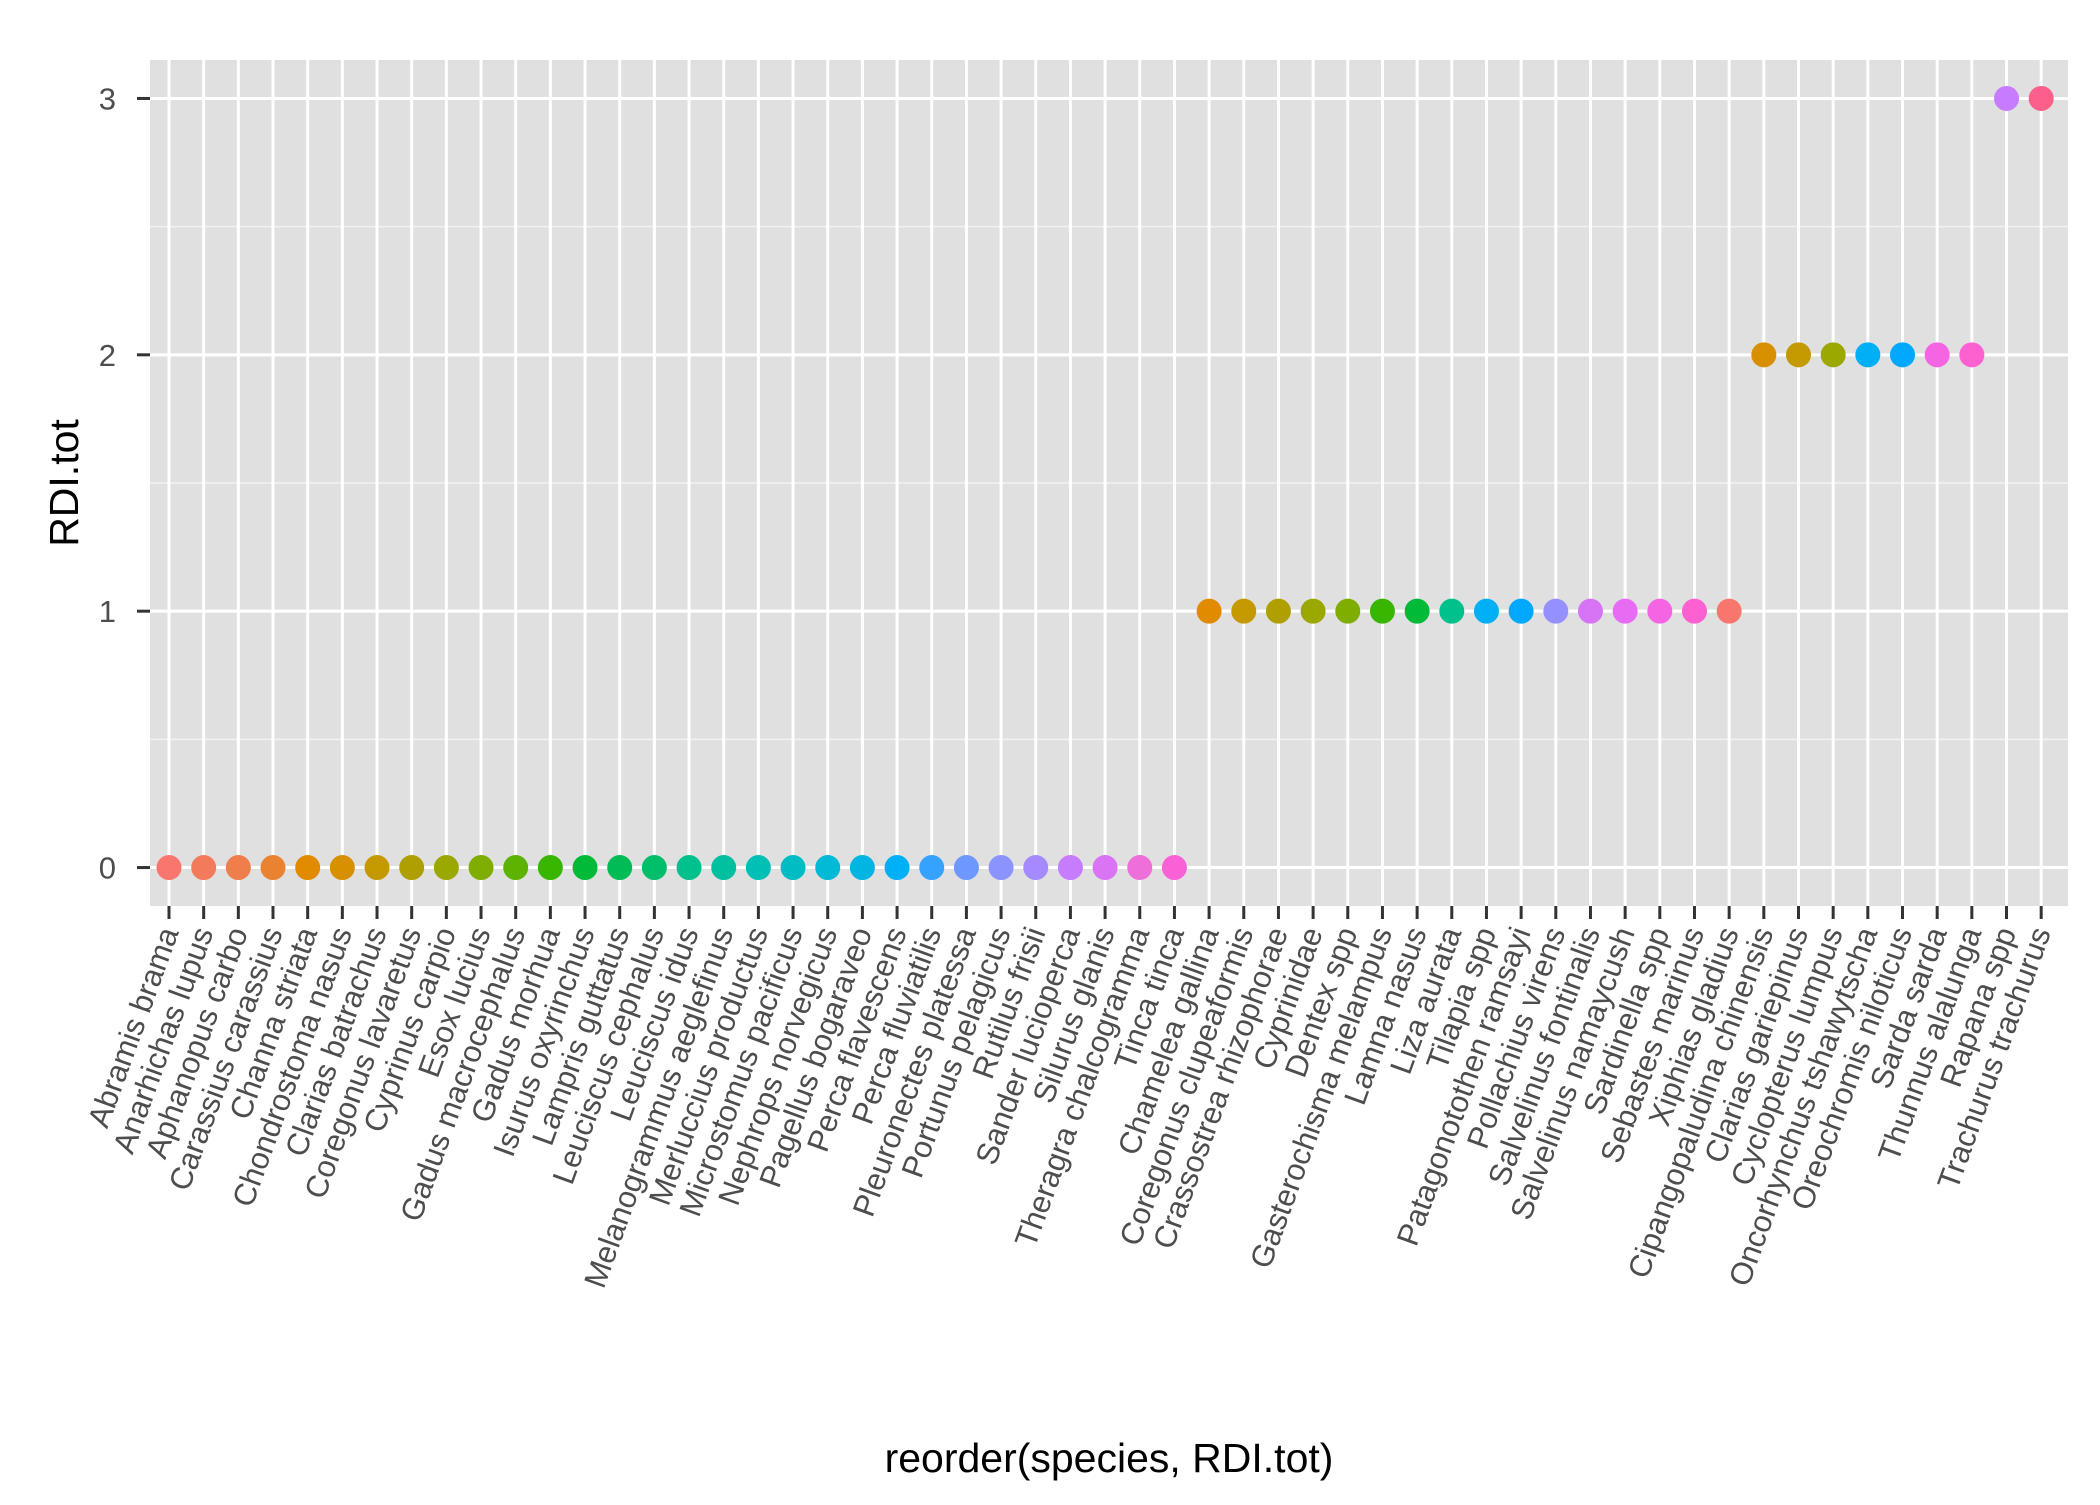 The width and height of the screenshot is (2100, 1505). What do you see at coordinates (107, 611) in the screenshot?
I see `y-tick-label: 1` at bounding box center [107, 611].